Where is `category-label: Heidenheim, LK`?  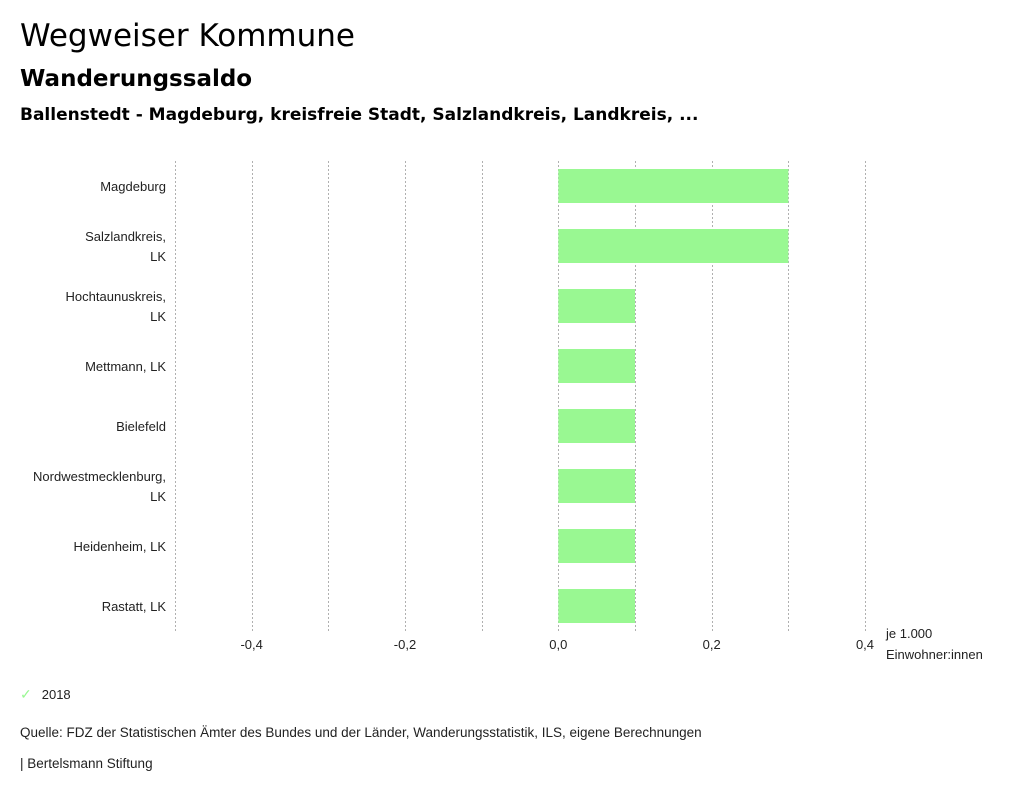 category-label: Heidenheim, LK is located at coordinates (120, 546).